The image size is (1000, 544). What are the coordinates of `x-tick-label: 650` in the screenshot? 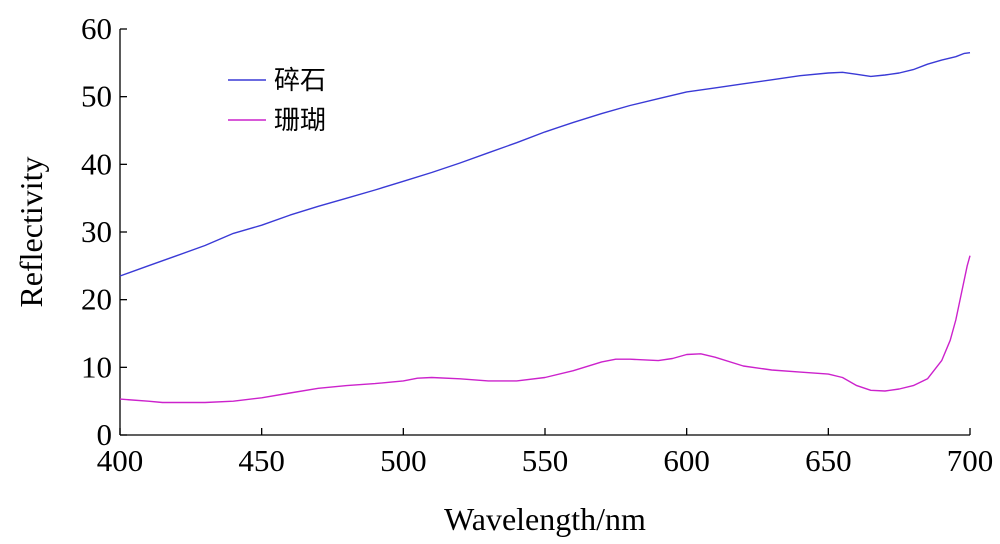 It's located at (828, 460).